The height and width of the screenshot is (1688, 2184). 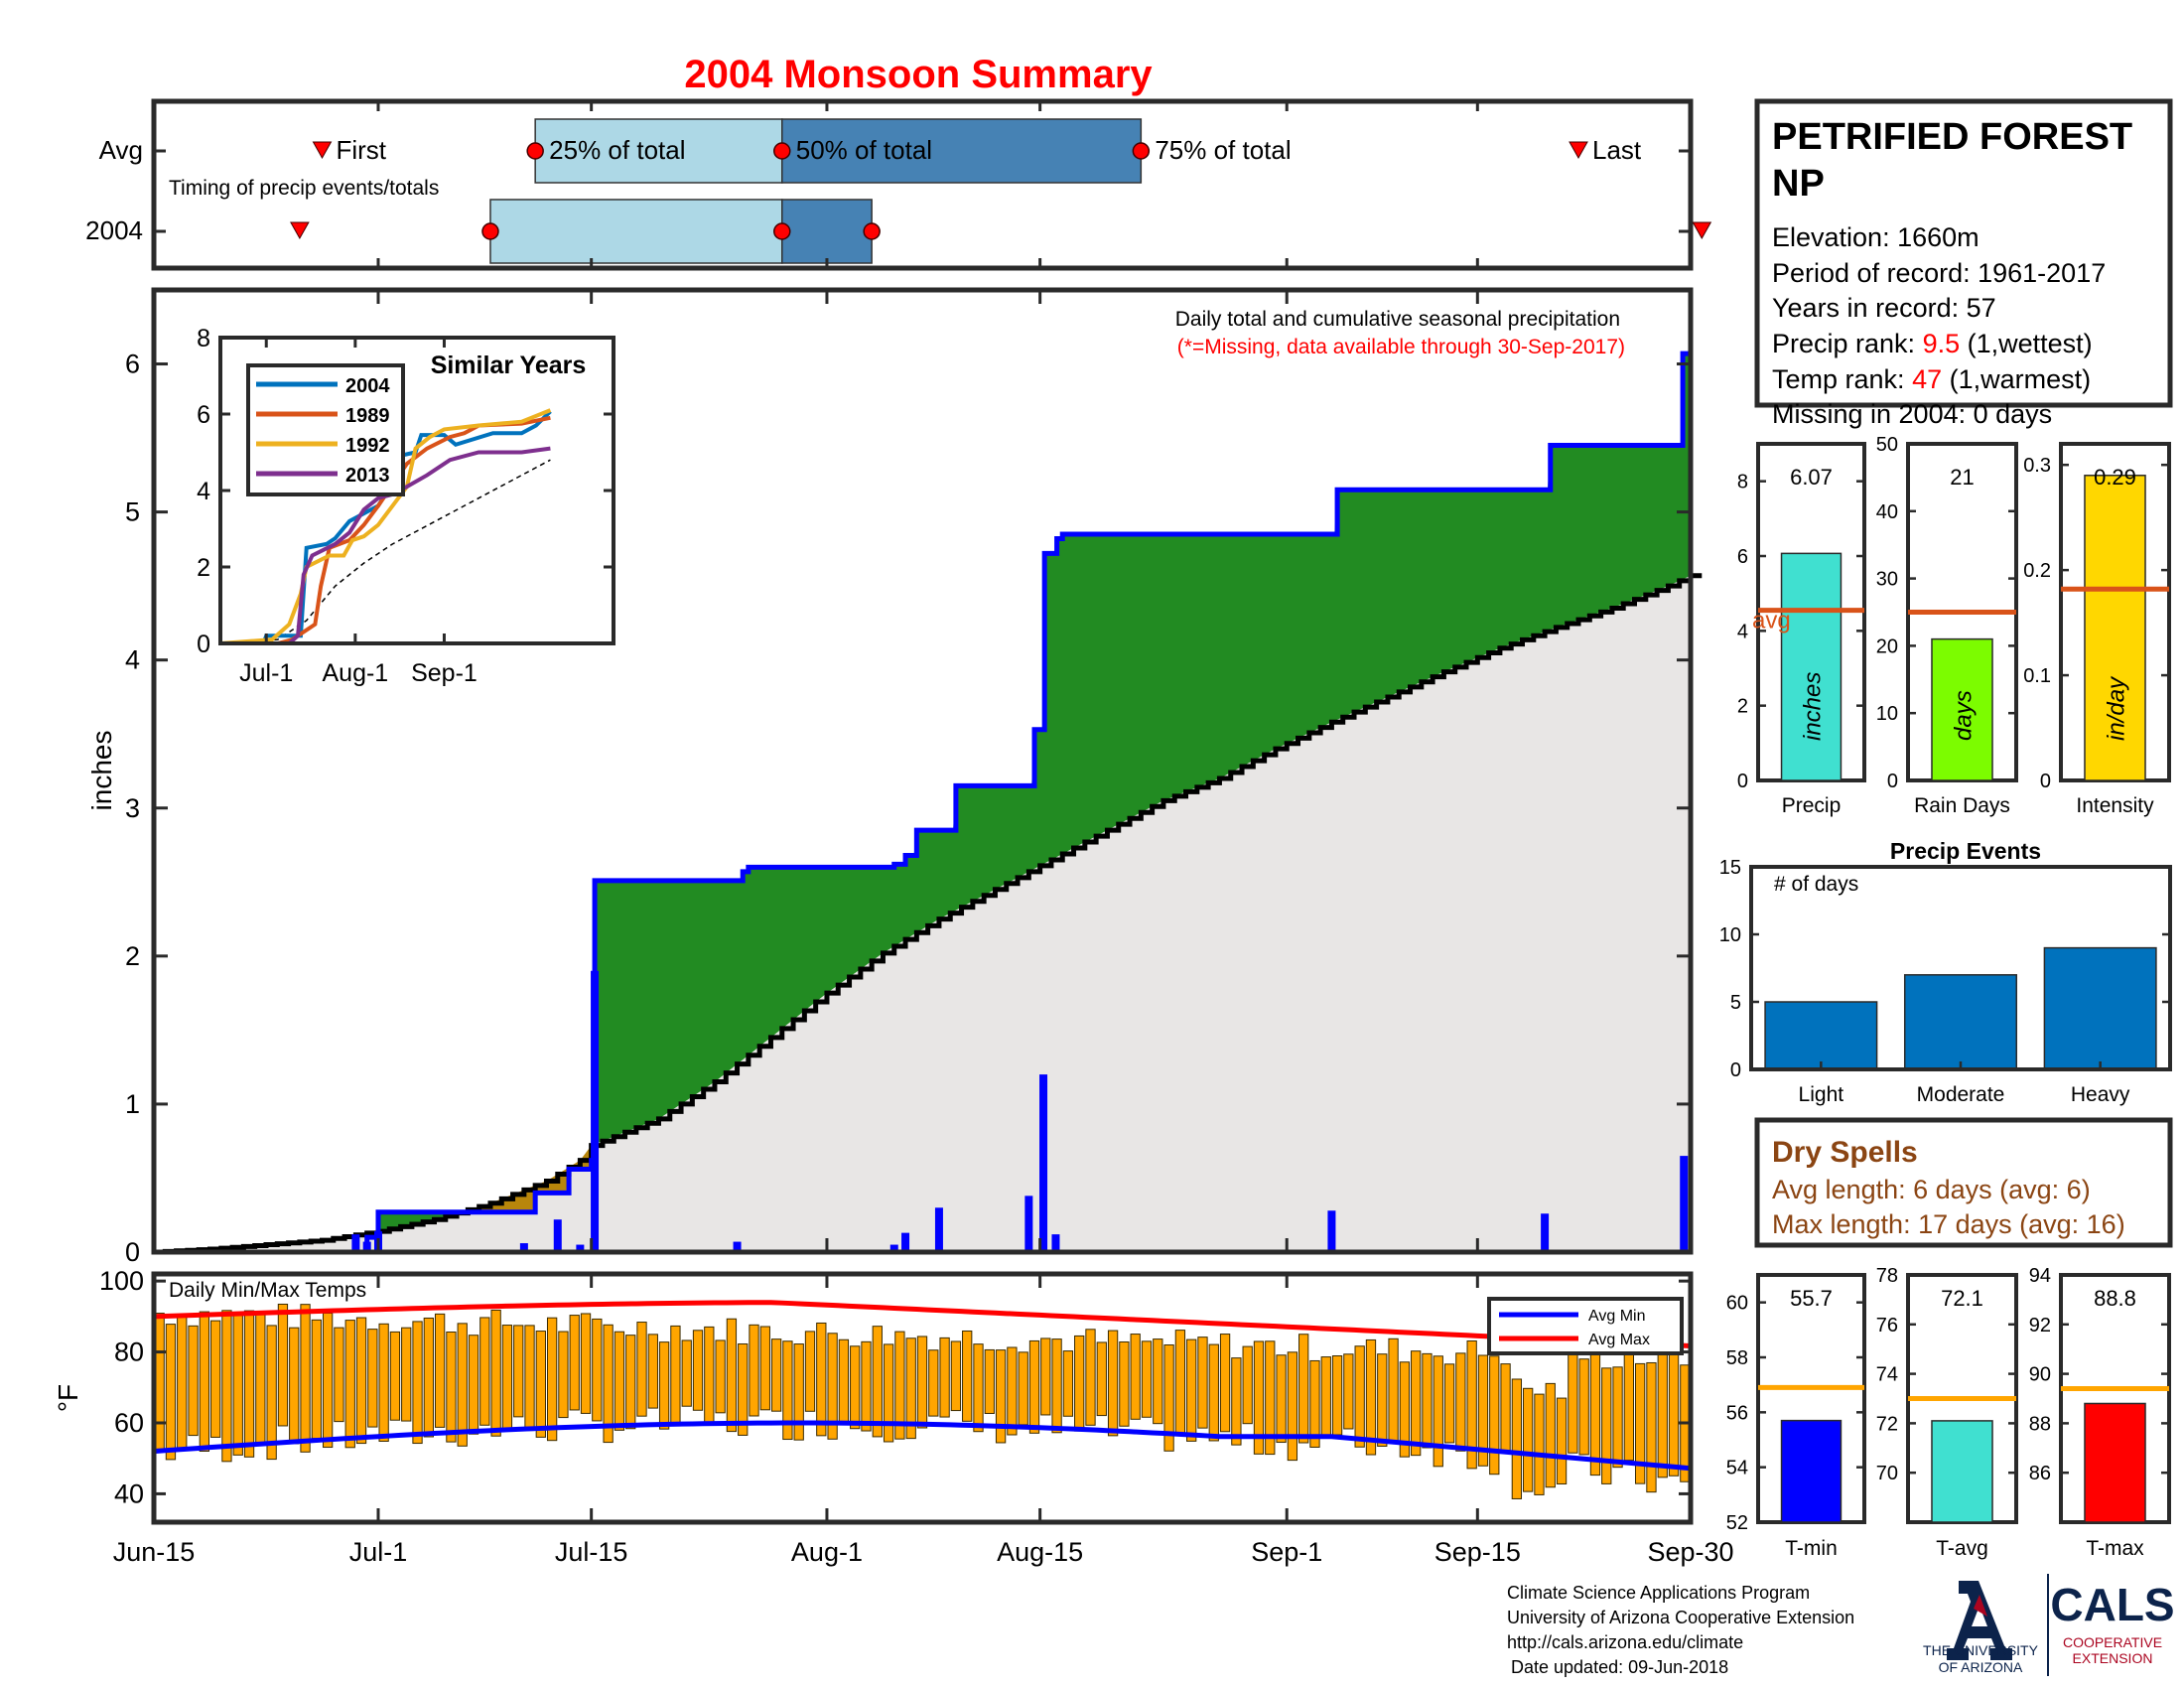 I want to click on figure-title: 2004 Monsoon Summary, so click(x=918, y=74).